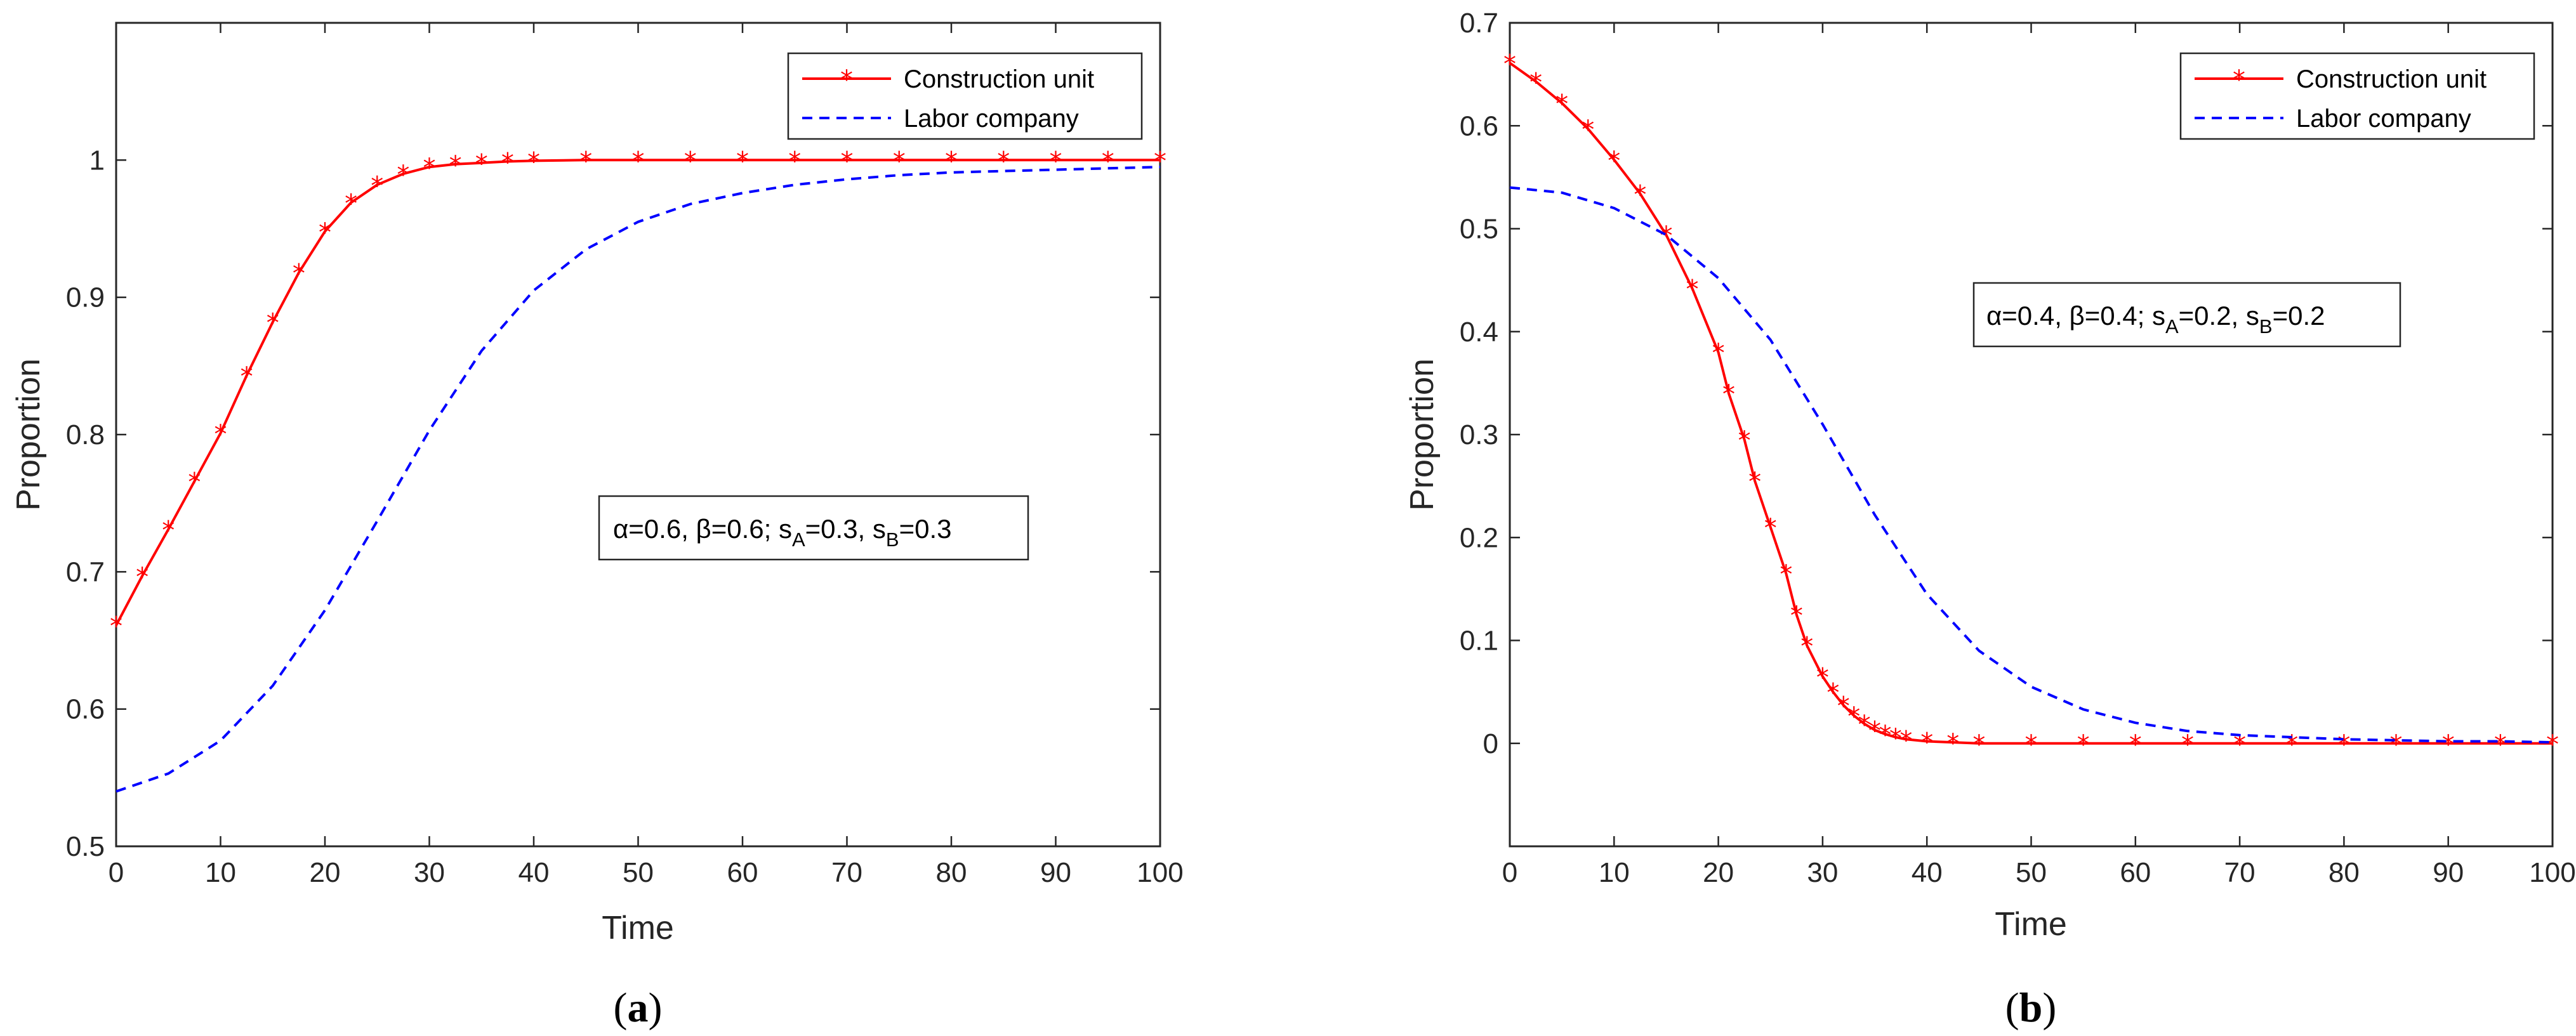 This screenshot has height=1036, width=2576. Describe the element at coordinates (85, 846) in the screenshot. I see `y-tick-label: 0.5` at that location.